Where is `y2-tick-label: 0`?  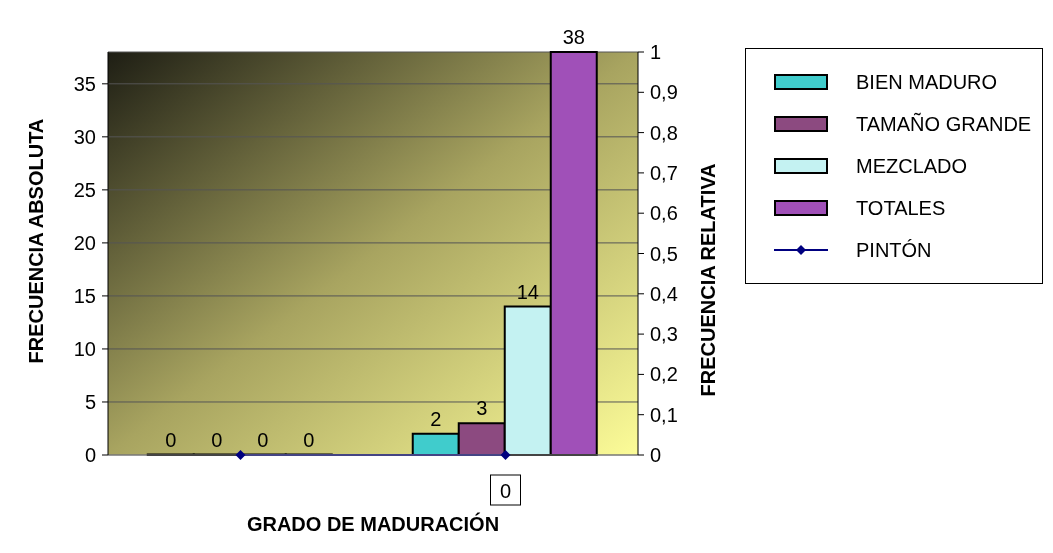
y2-tick-label: 0 is located at coordinates (656, 455).